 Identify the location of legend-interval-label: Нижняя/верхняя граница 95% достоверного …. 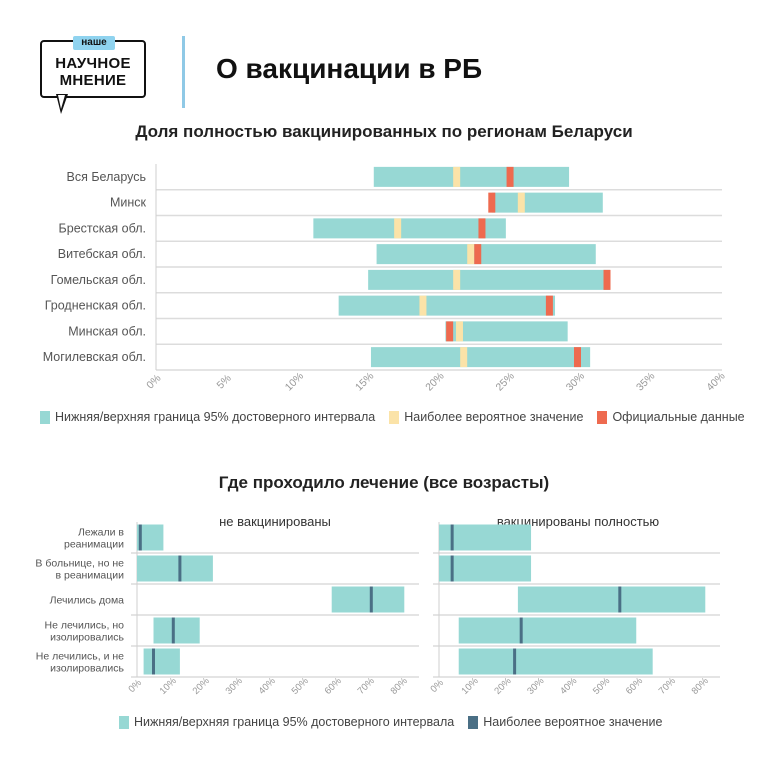
(215, 417).